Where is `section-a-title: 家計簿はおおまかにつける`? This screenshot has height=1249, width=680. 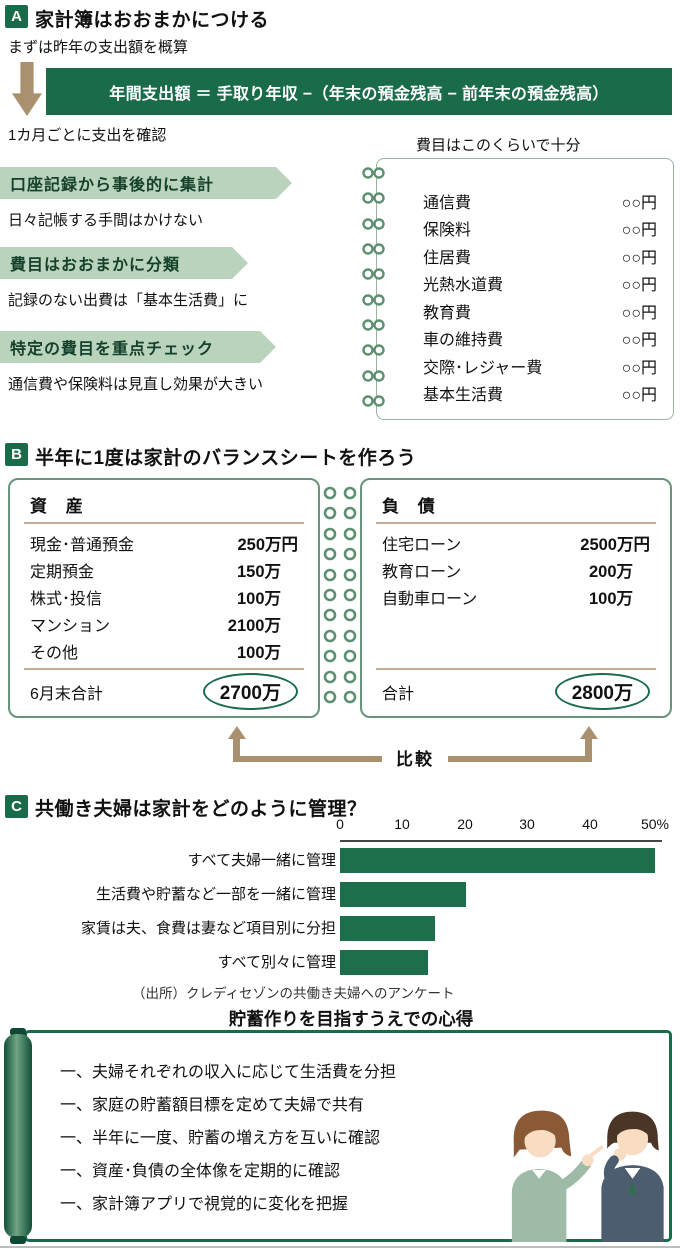 section-a-title: 家計簿はおおまかにつける is located at coordinates (152, 20).